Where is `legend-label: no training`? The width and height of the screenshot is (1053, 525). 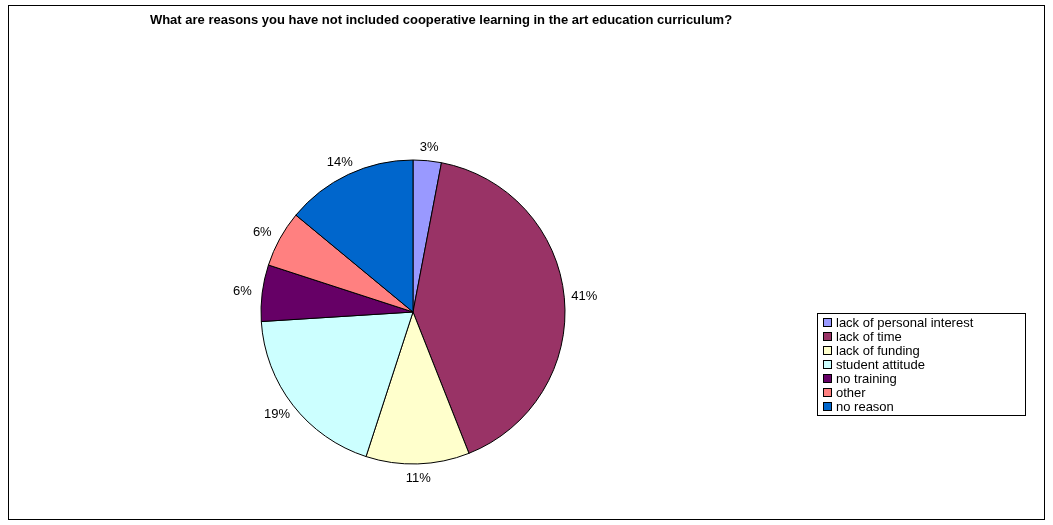
legend-label: no training is located at coordinates (866, 378).